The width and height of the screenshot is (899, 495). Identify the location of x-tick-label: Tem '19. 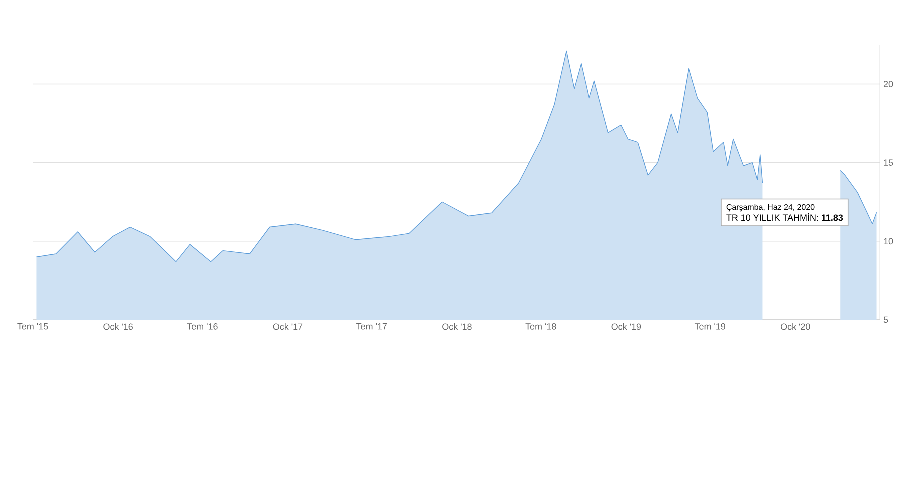
(710, 327).